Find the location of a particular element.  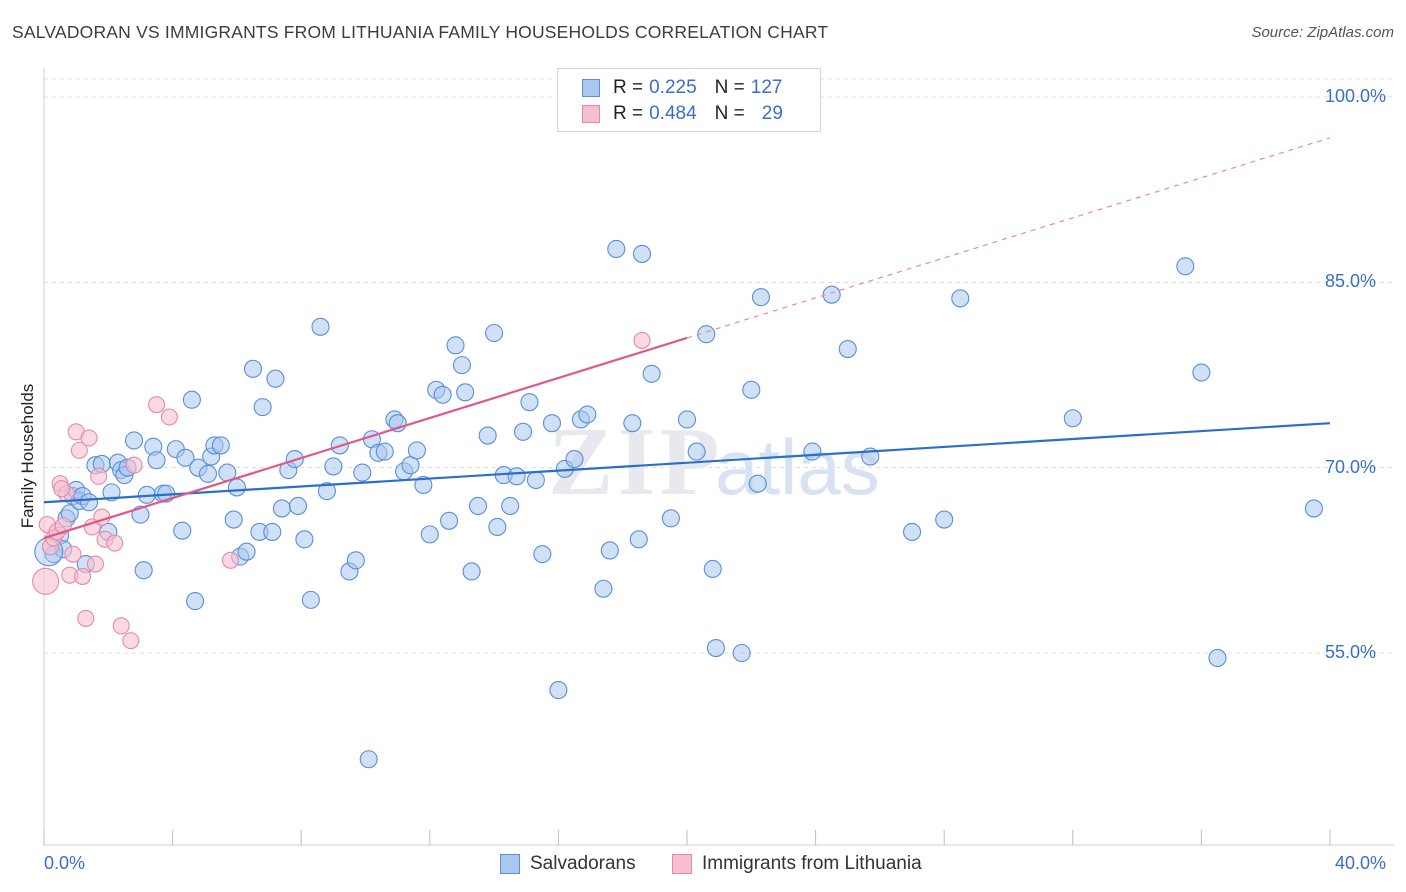

legend-label: Salvadorans is located at coordinates (583, 863).